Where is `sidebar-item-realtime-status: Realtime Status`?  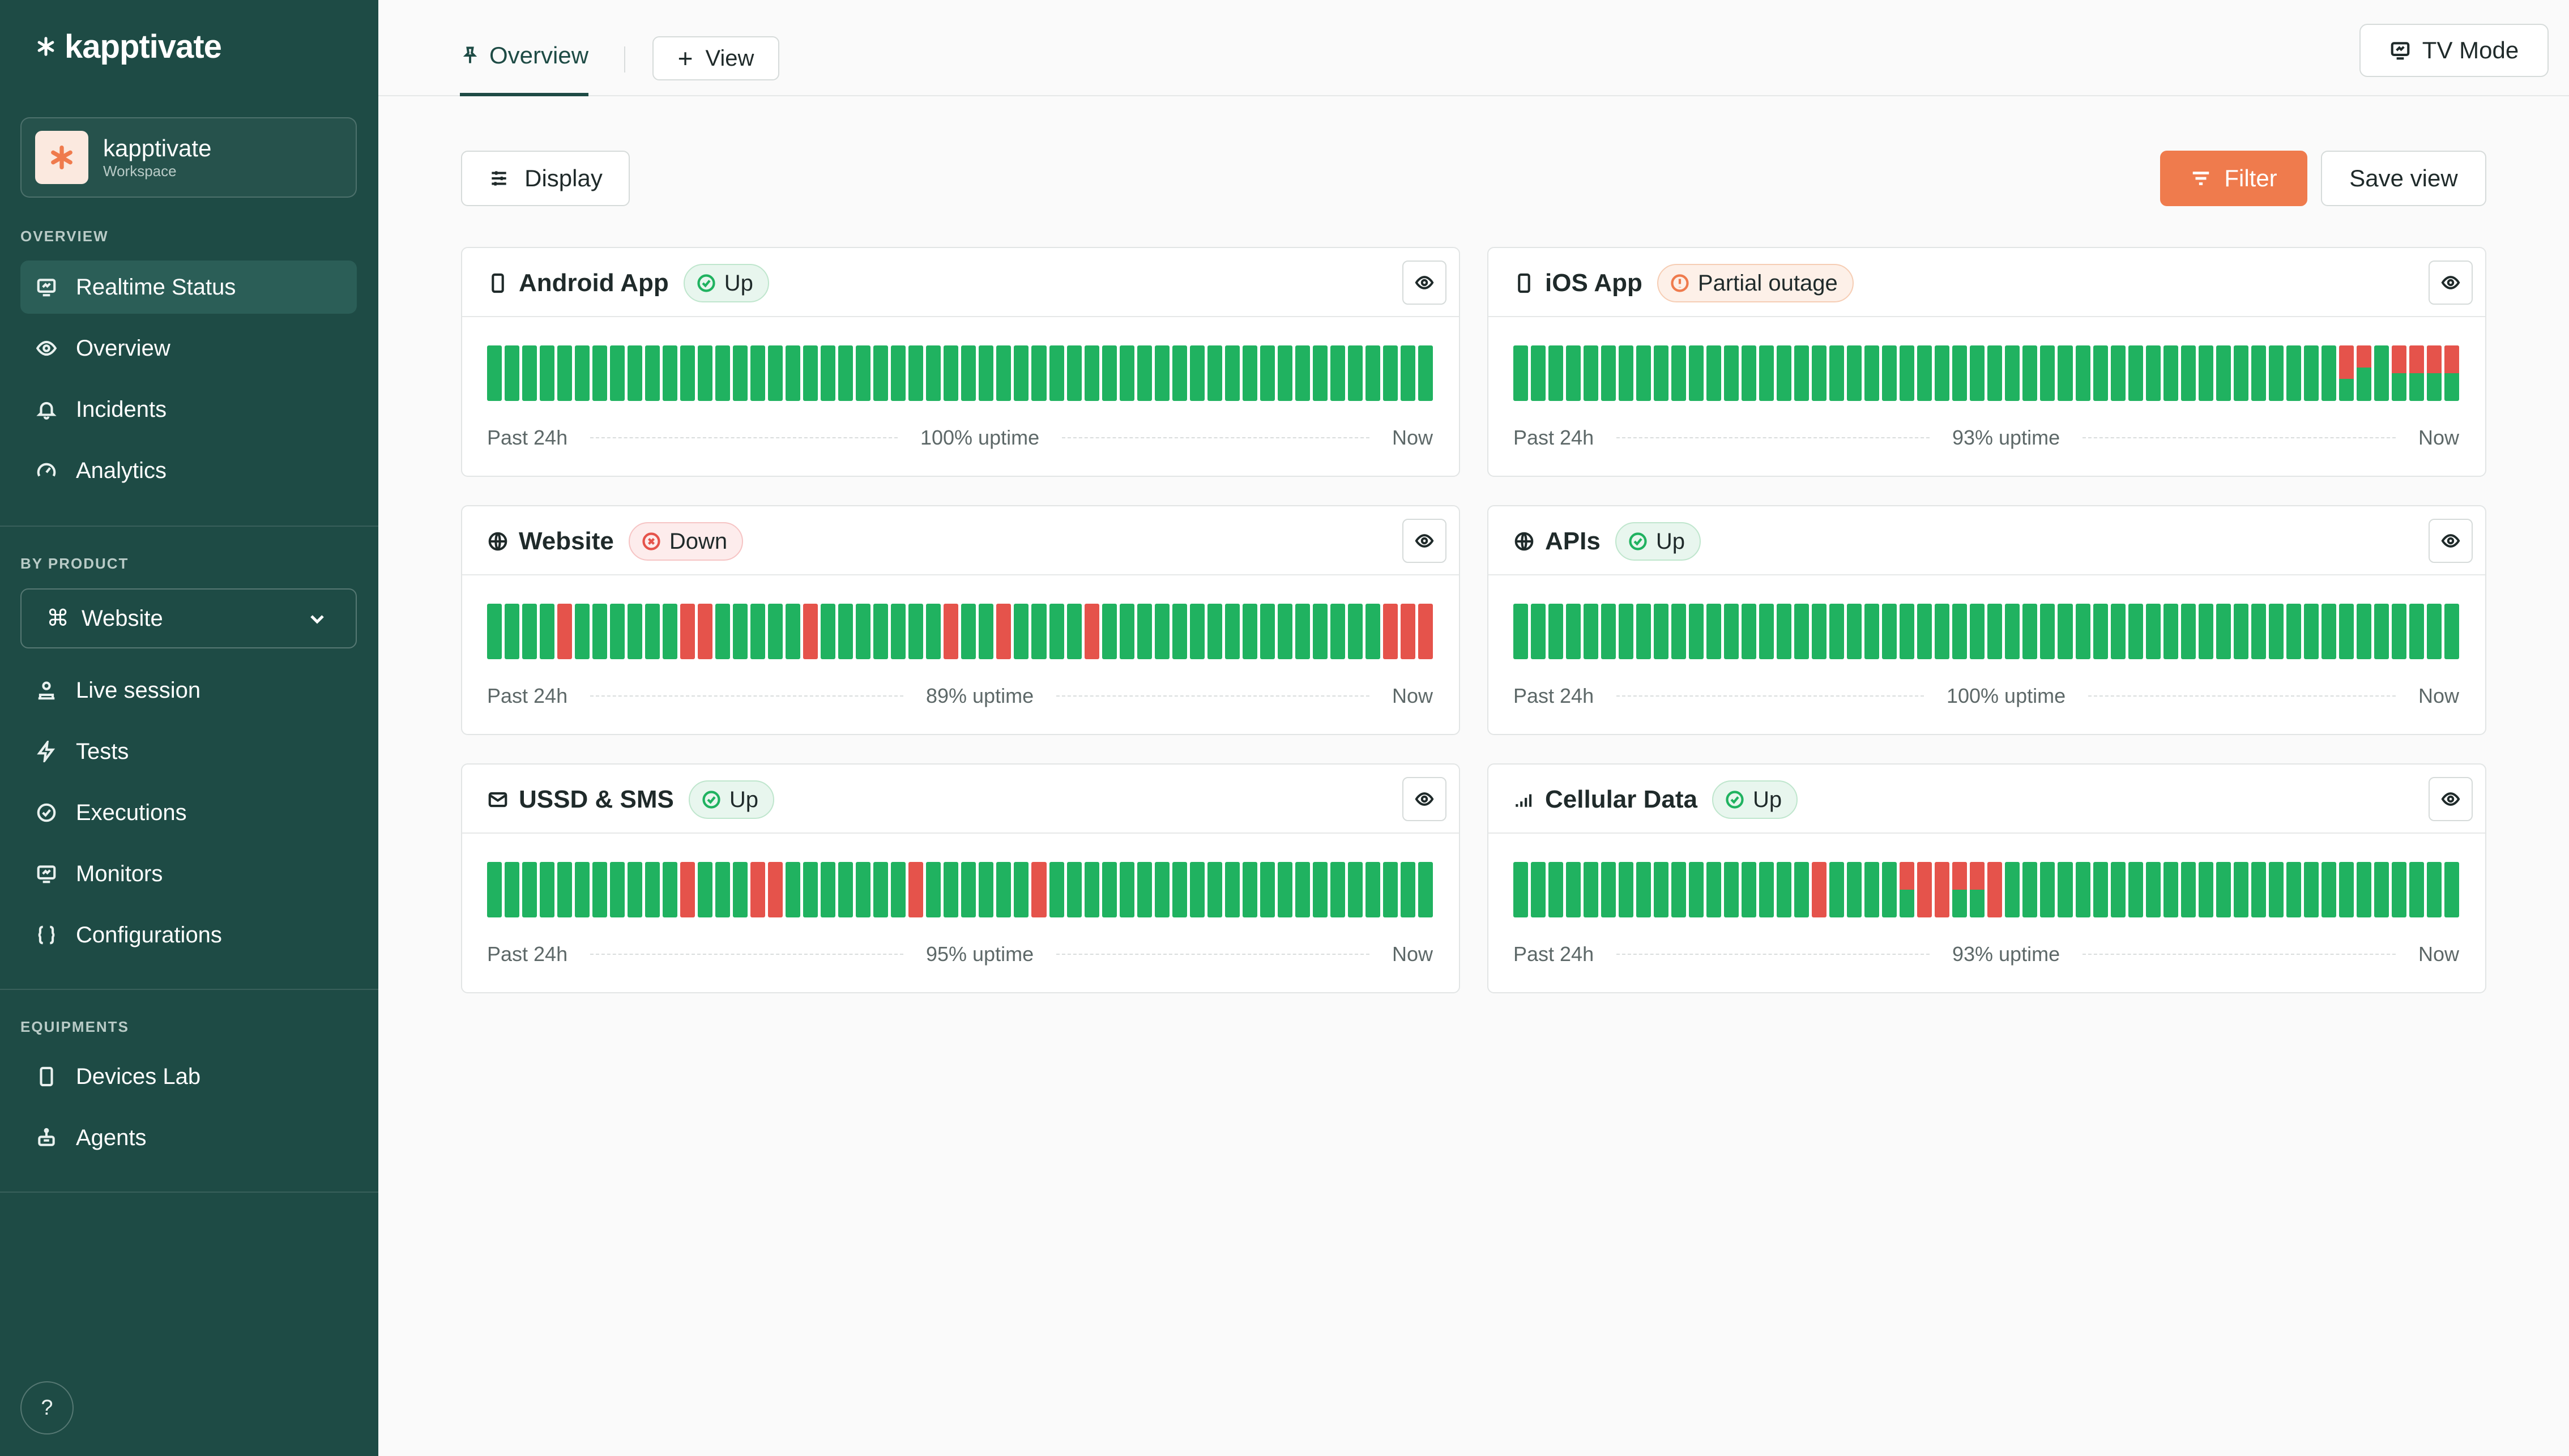 sidebar-item-realtime-status: Realtime Status is located at coordinates (188, 287).